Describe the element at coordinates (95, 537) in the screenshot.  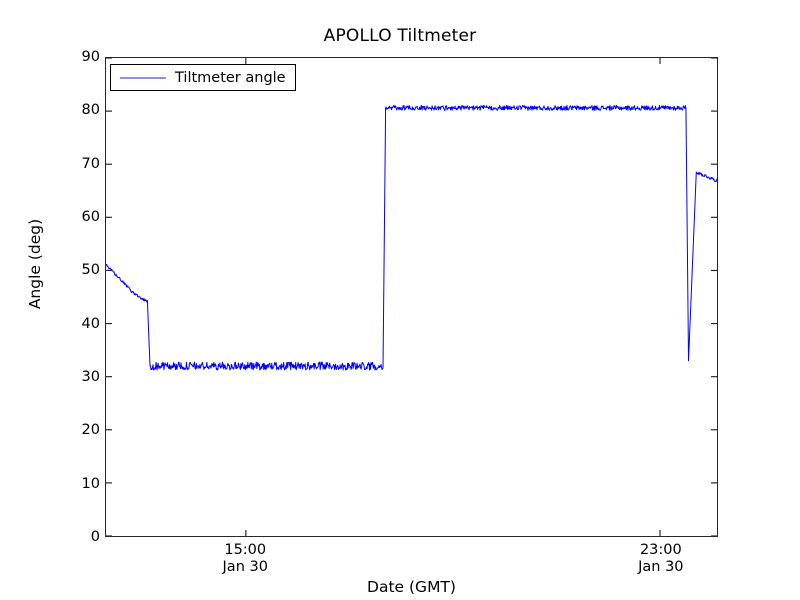
I see `y-axis-tick-label: 0` at that location.